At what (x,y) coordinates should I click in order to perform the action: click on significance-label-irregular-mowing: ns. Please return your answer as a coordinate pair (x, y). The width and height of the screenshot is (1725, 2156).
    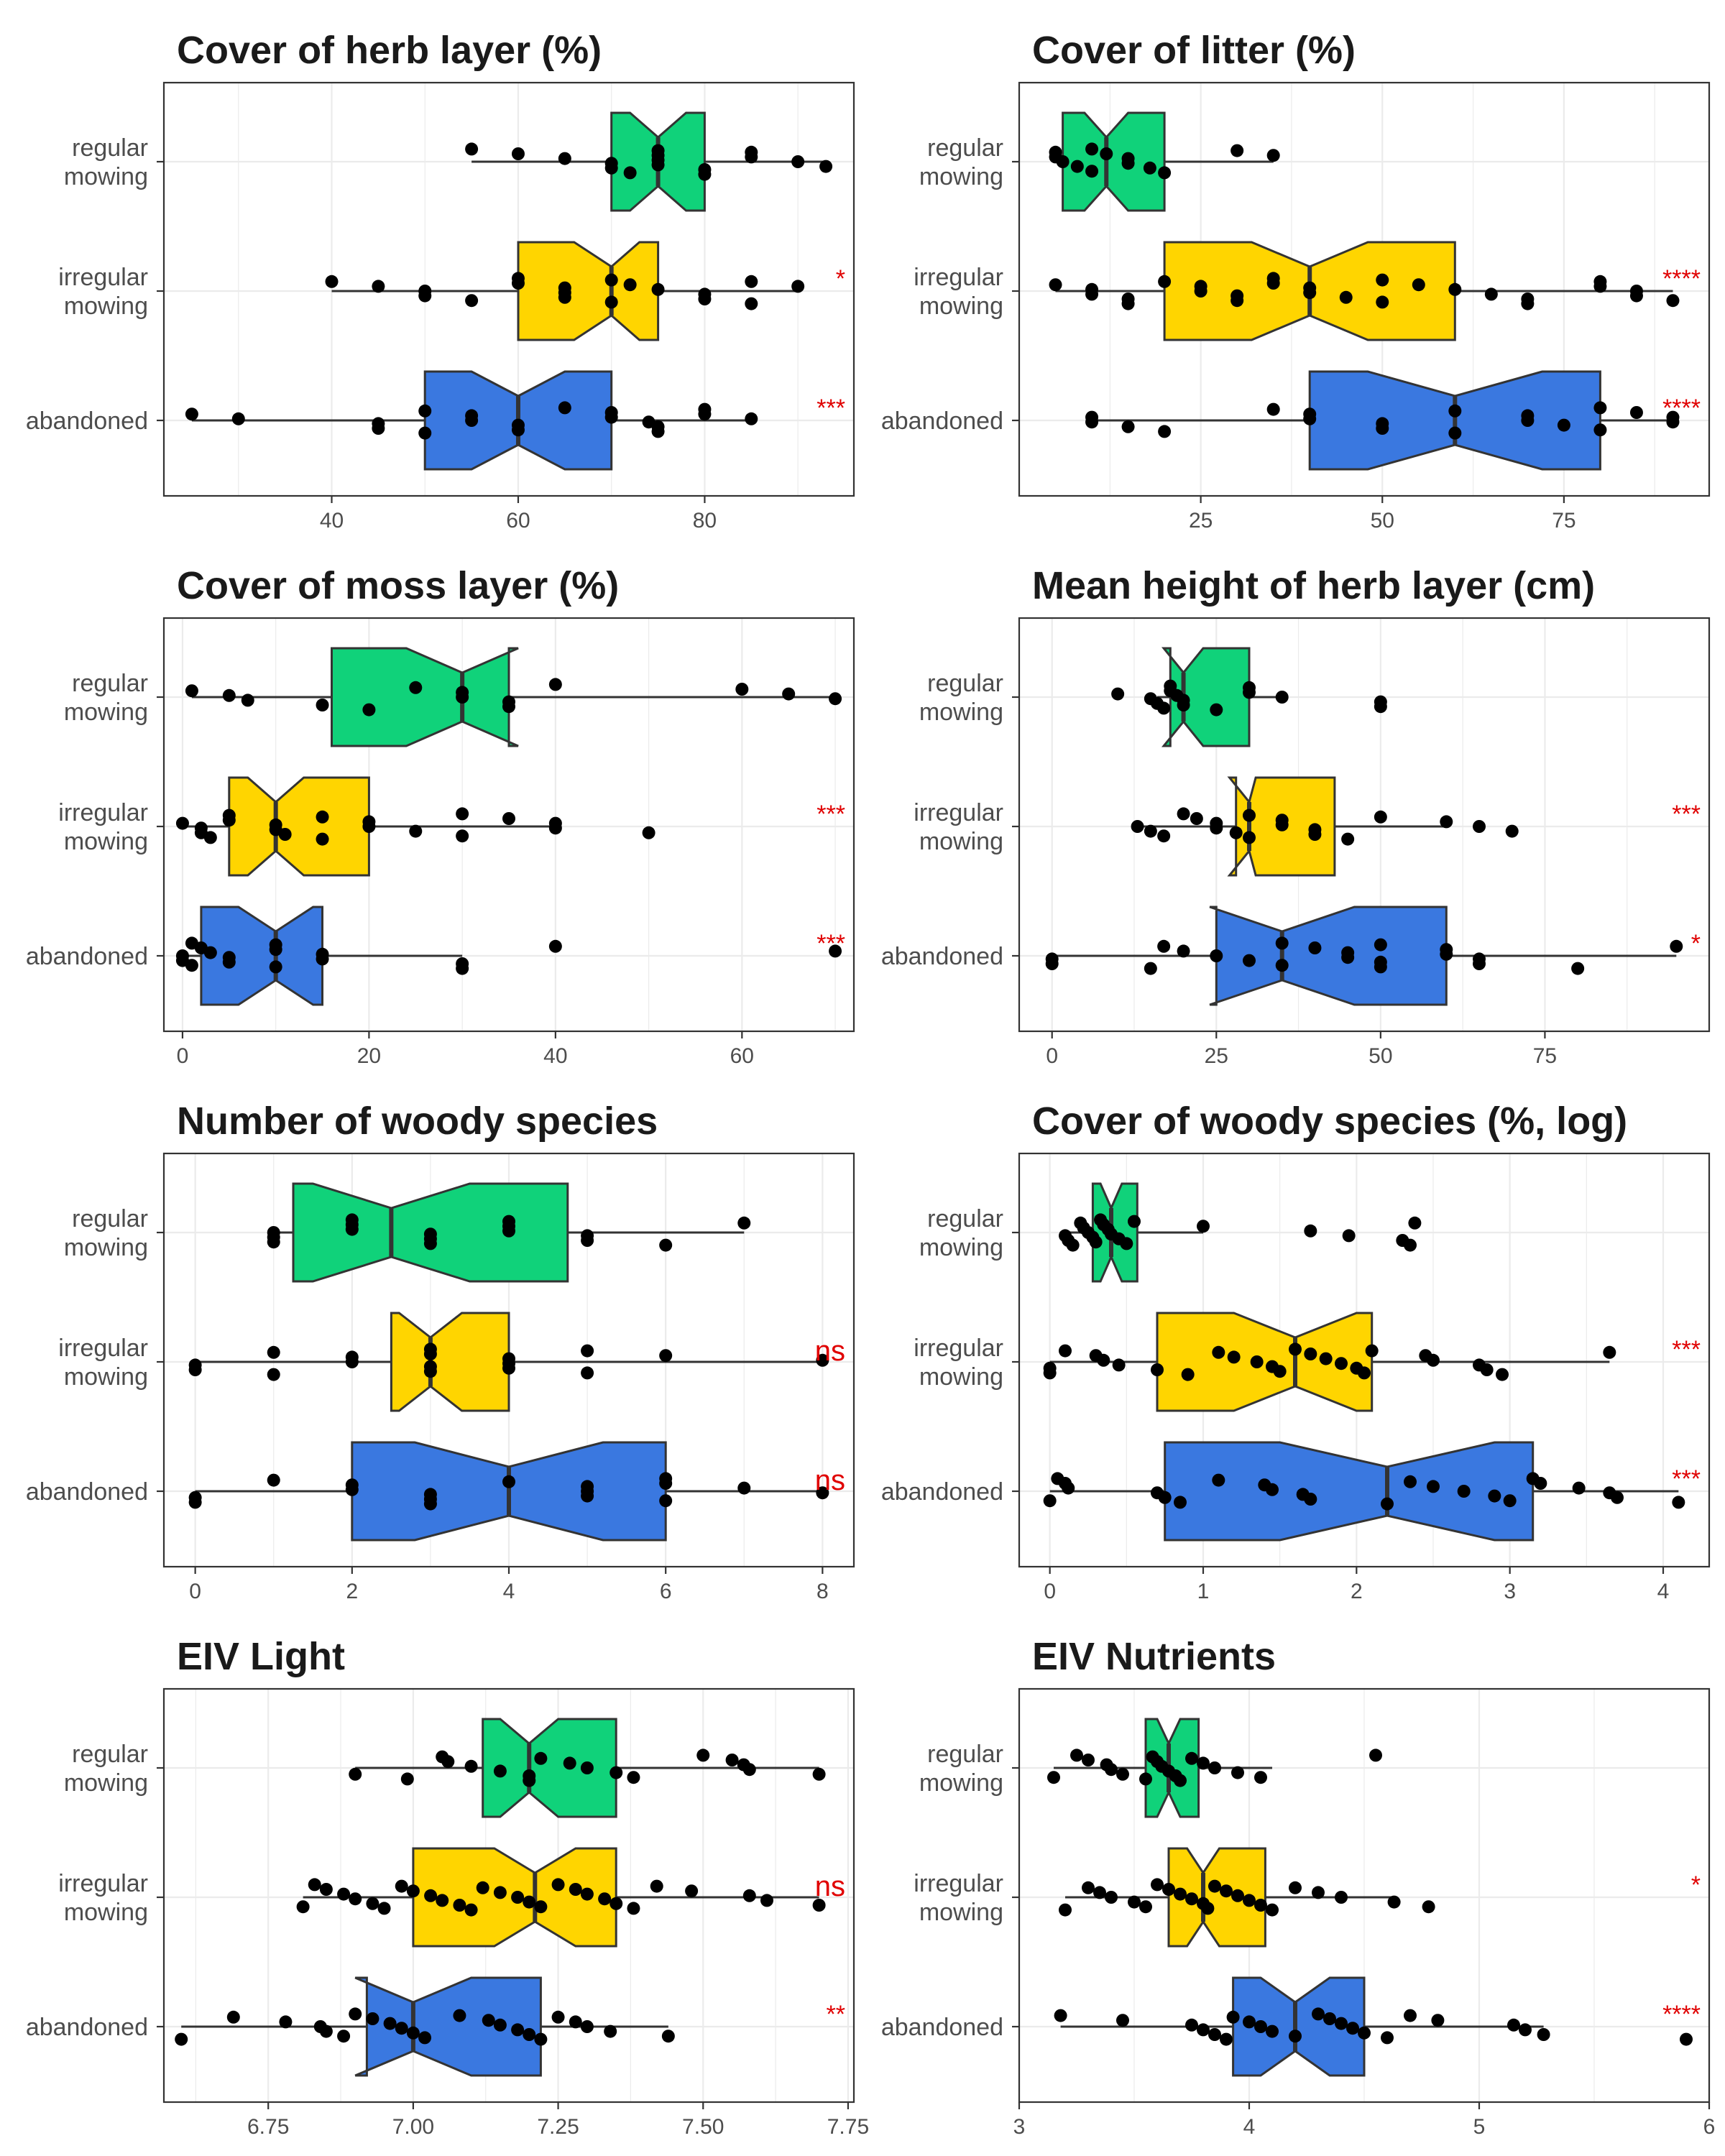
    Looking at the image, I should click on (830, 1351).